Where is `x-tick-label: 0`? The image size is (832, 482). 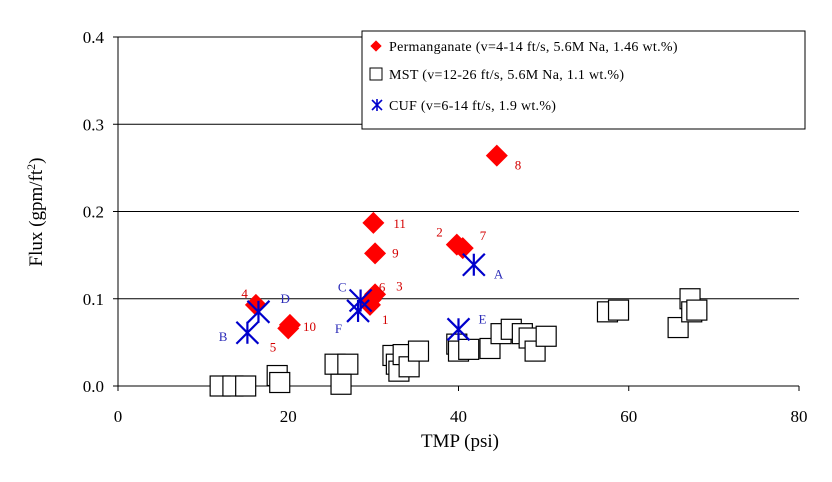
x-tick-label: 0 is located at coordinates (118, 416).